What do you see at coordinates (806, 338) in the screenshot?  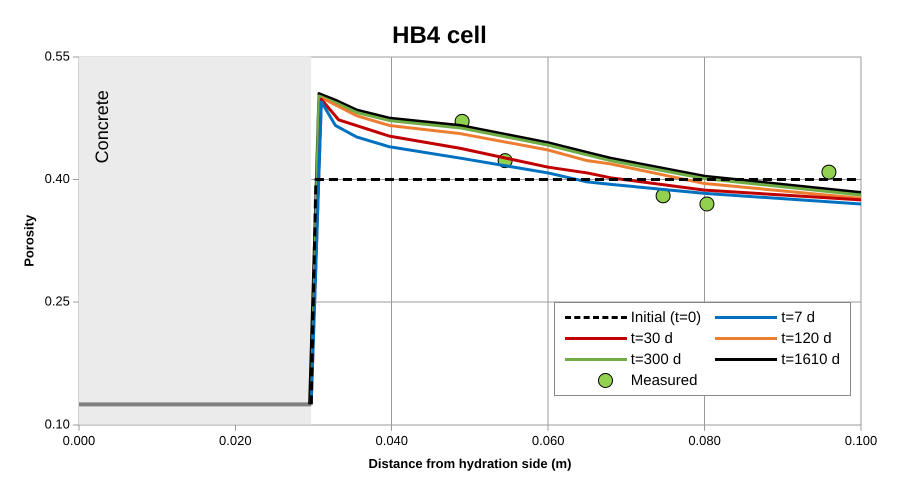 I see `legend-label: t=120 d` at bounding box center [806, 338].